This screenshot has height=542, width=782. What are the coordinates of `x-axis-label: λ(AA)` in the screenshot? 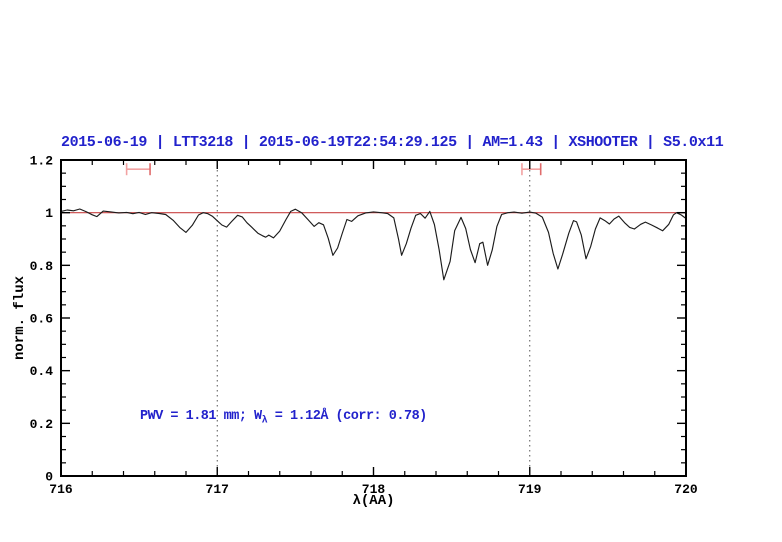 It's located at (373, 501).